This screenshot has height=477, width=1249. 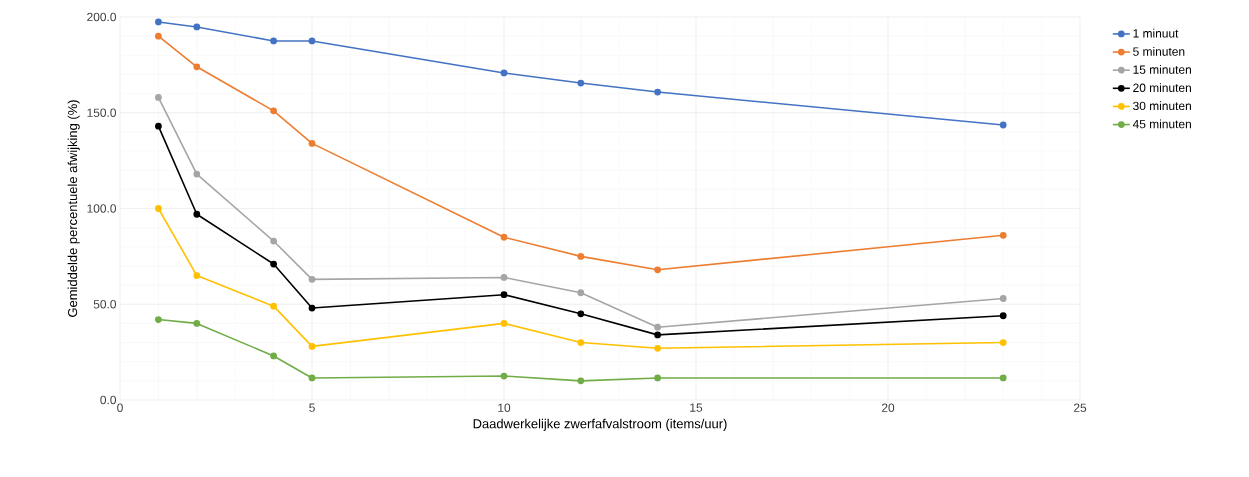 What do you see at coordinates (1156, 33) in the screenshot?
I see `legend-label: 1 minuut` at bounding box center [1156, 33].